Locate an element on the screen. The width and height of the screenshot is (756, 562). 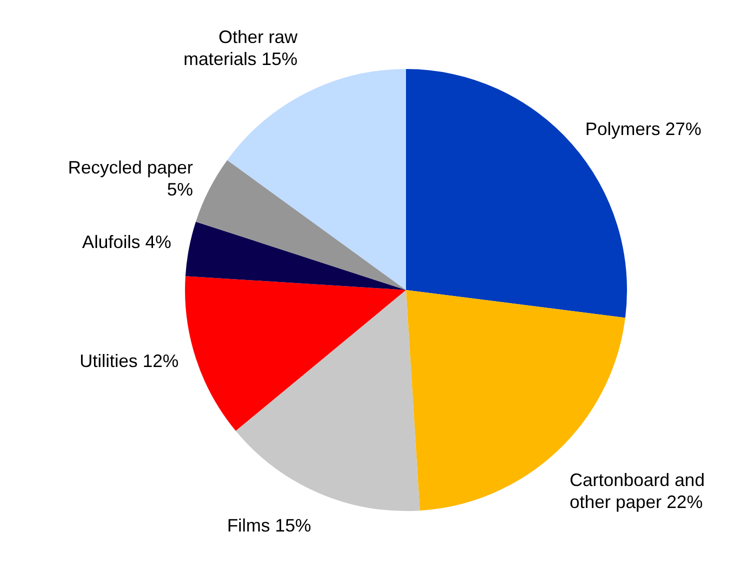
slice-label: Polymers 27% is located at coordinates (643, 128).